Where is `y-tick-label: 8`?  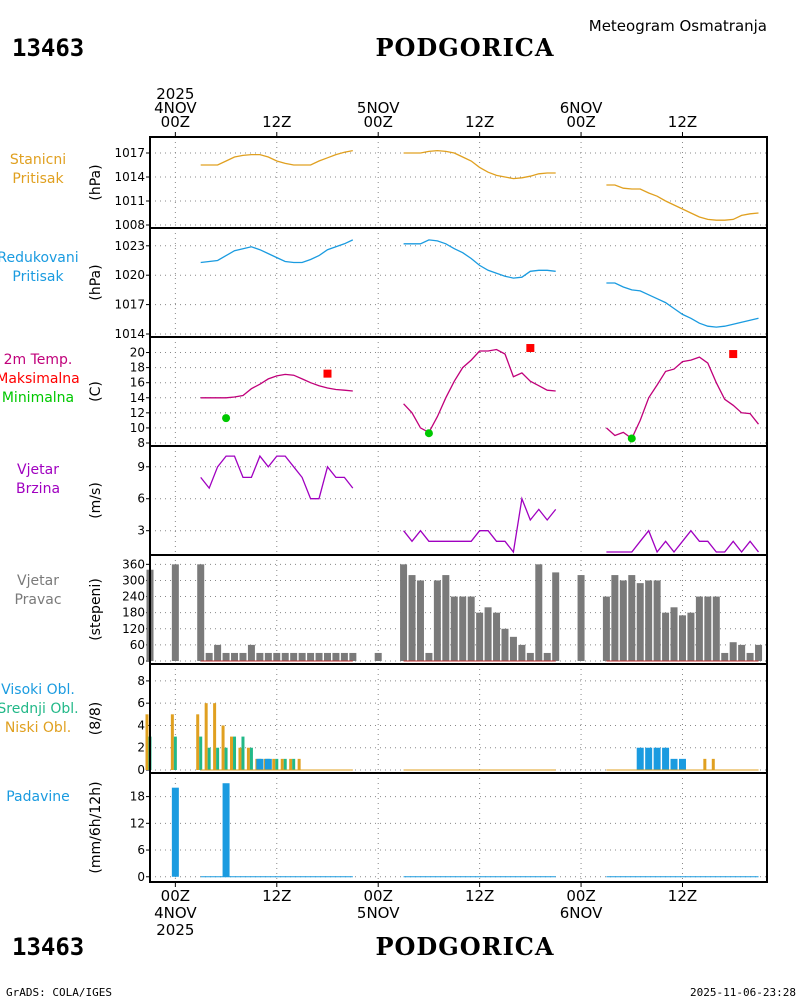 y-tick-label: 8 is located at coordinates (141, 443).